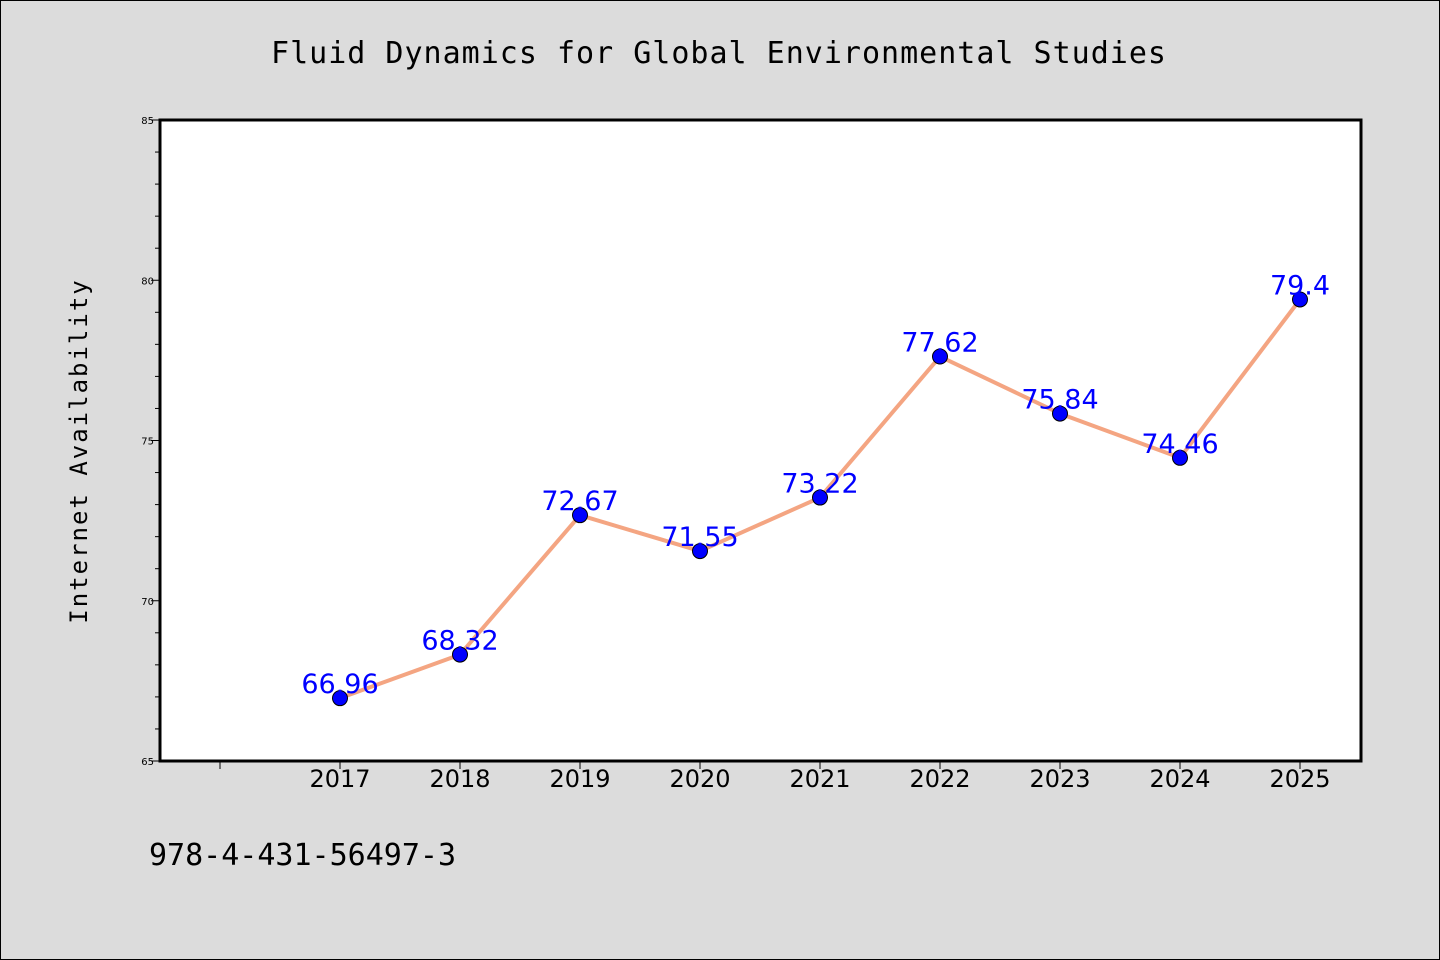 The height and width of the screenshot is (960, 1440). What do you see at coordinates (579, 501) in the screenshot?
I see `data-label: 72.67` at bounding box center [579, 501].